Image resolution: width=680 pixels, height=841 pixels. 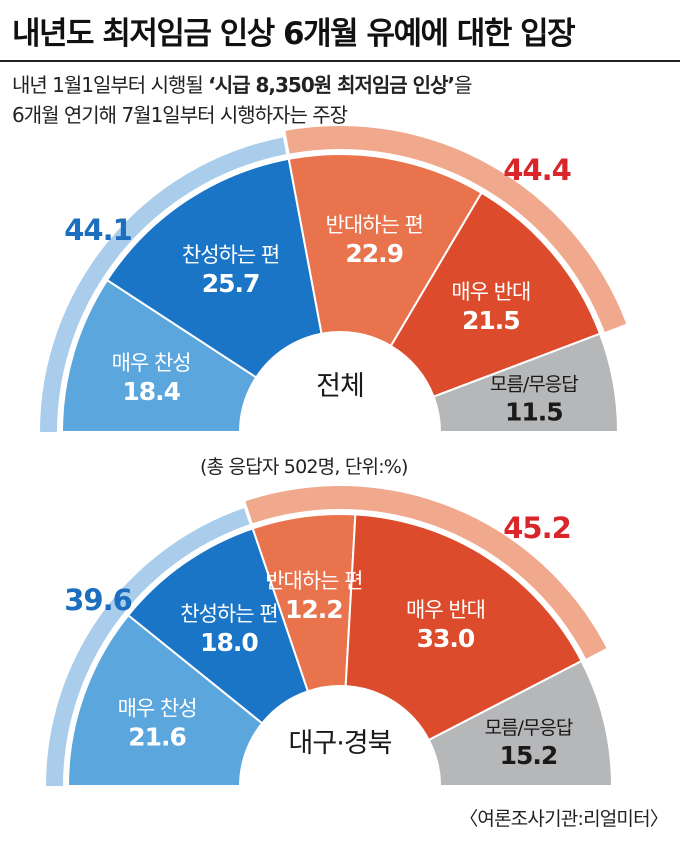 I want to click on chart-1-disagree-band, so click(x=456, y=229).